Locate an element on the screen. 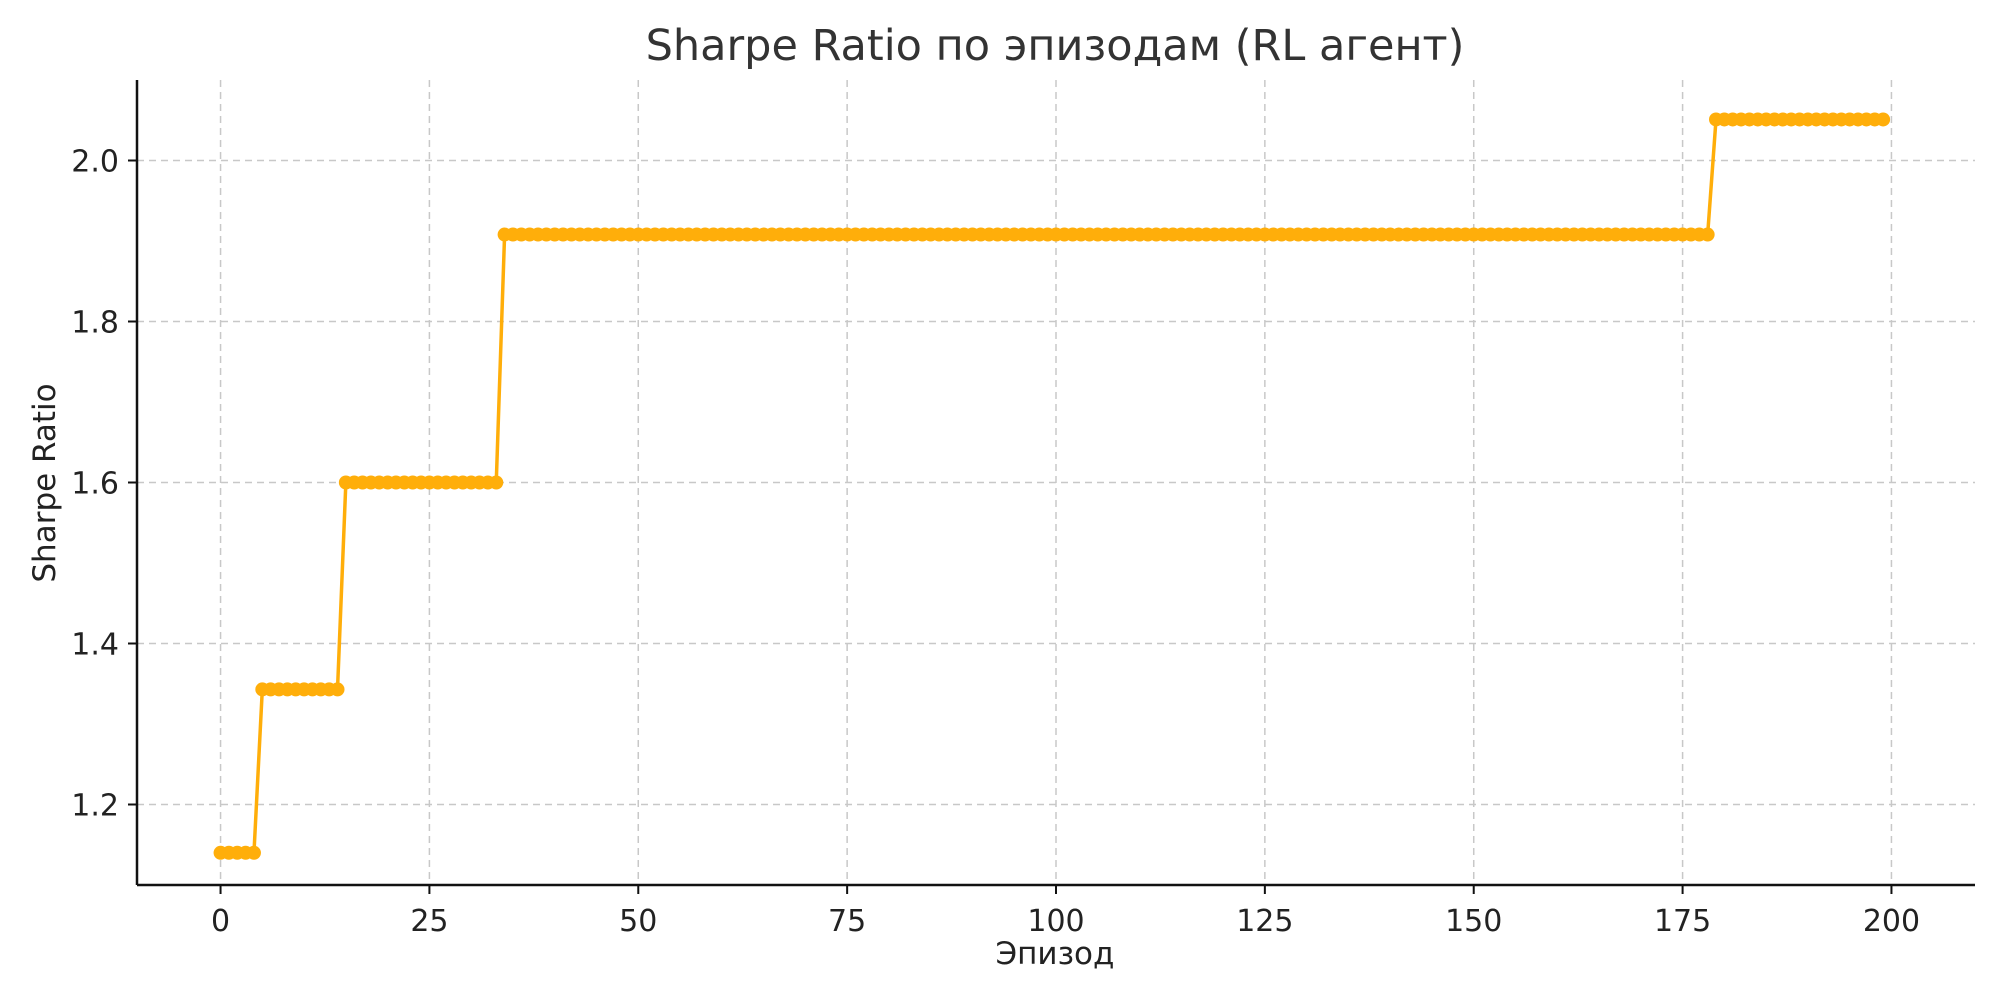  x-tick-label: 0 is located at coordinates (220, 921).